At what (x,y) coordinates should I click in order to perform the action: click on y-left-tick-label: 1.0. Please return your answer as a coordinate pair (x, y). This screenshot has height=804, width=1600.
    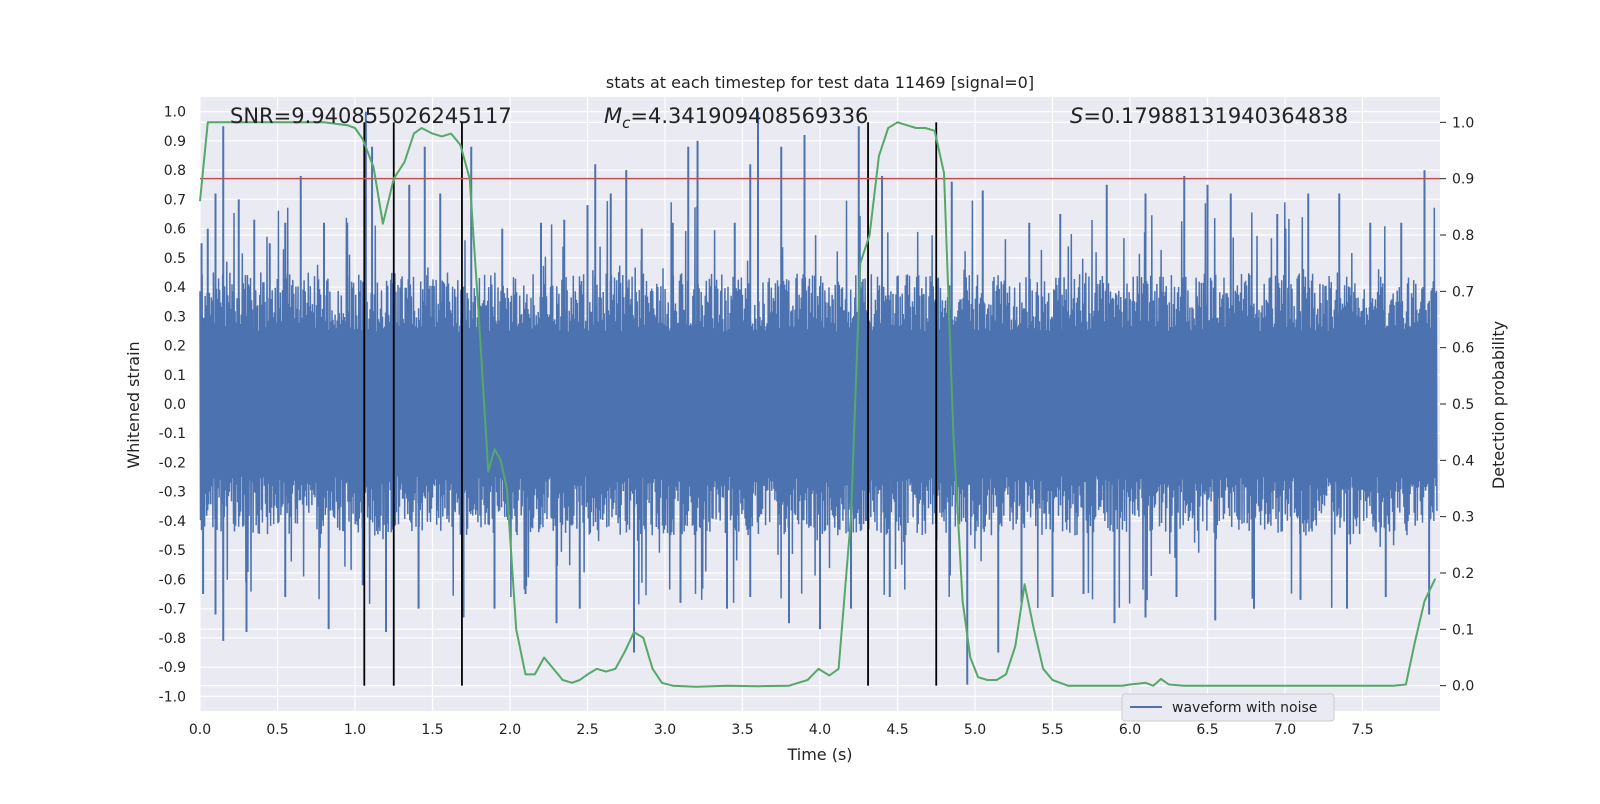
    Looking at the image, I should click on (175, 113).